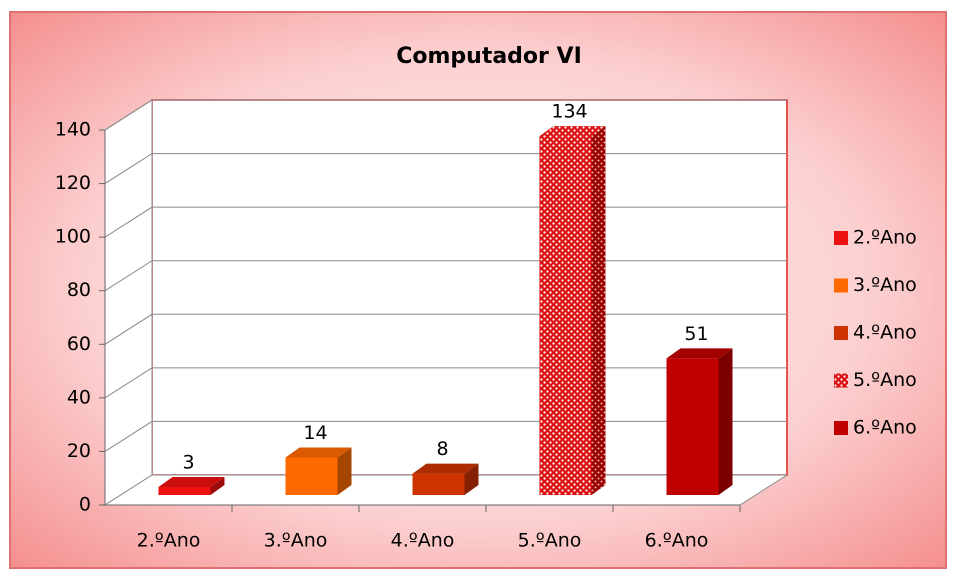  Describe the element at coordinates (296, 541) in the screenshot. I see `x-tick-label: 3.ºAno` at that location.